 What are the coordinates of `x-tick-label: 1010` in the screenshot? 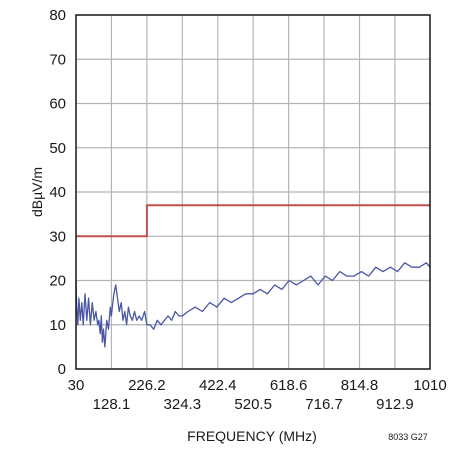 It's located at (429, 385).